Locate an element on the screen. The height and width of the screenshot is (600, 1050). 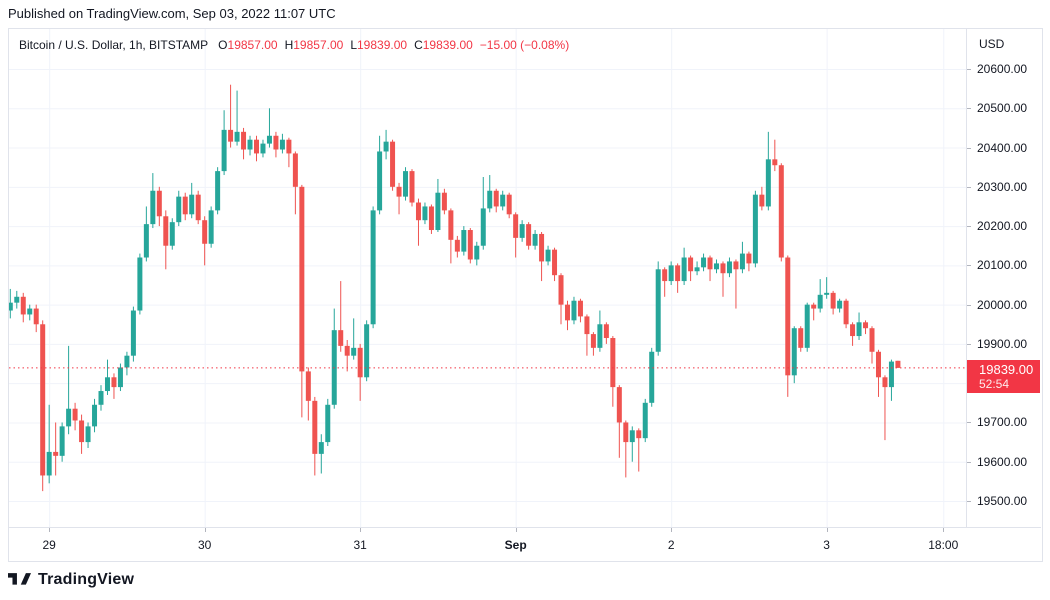
time-axis-tick: 31 is located at coordinates (360, 545).